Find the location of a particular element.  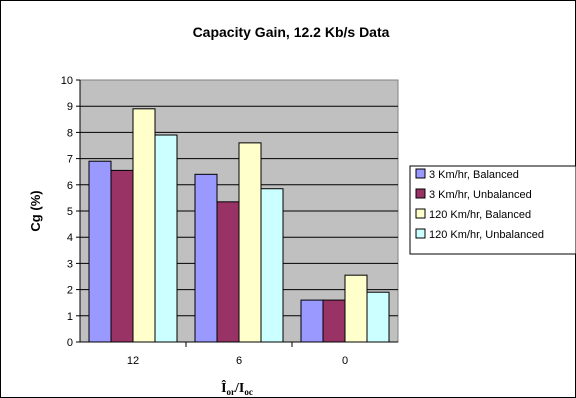

x-axis-label-sep: /I is located at coordinates (239, 388).